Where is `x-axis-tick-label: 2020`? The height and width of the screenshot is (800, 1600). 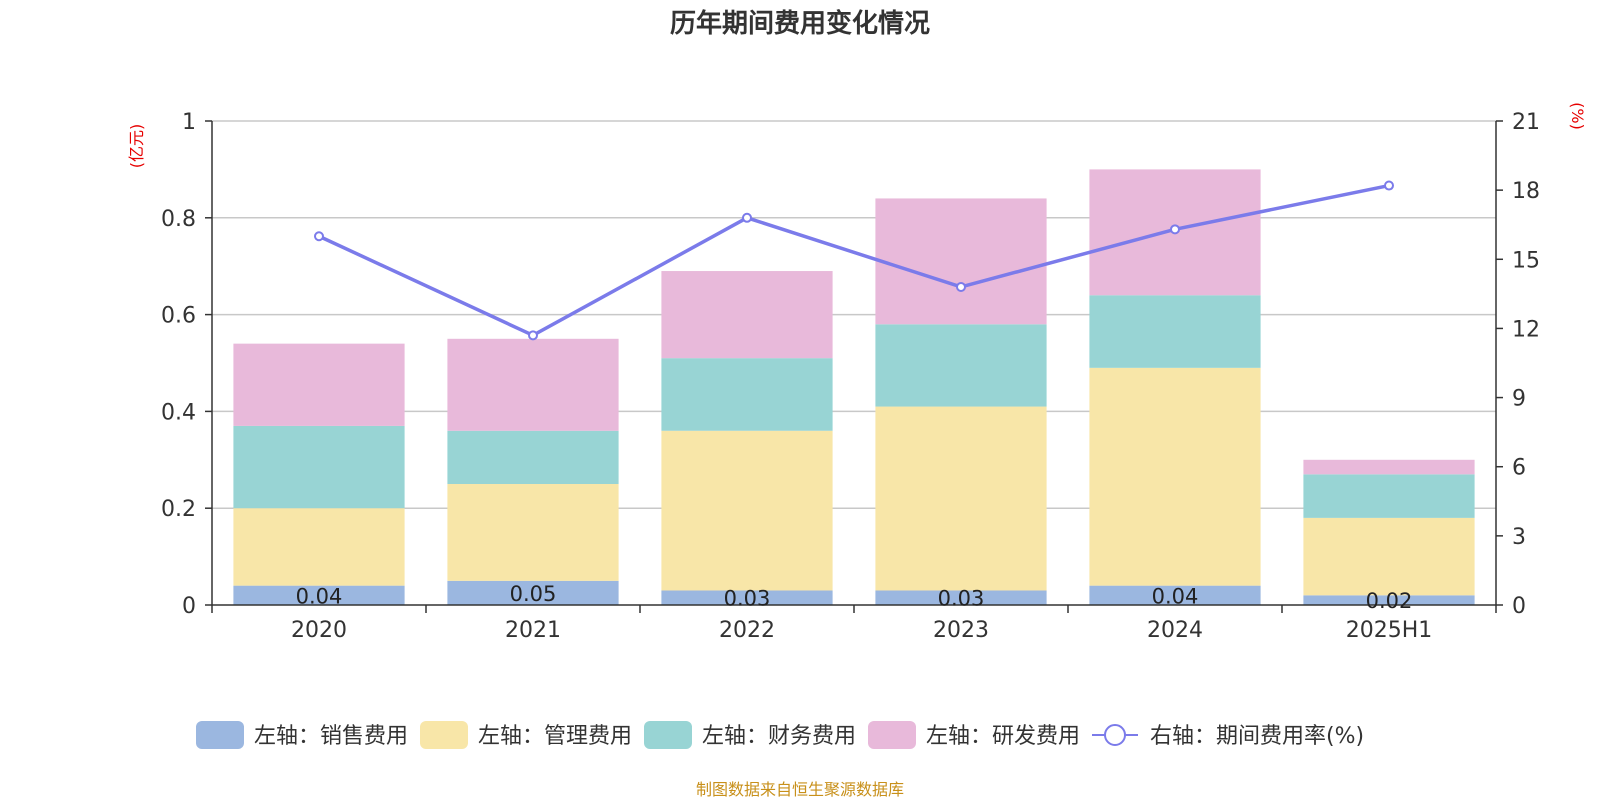
x-axis-tick-label: 2020 is located at coordinates (319, 630).